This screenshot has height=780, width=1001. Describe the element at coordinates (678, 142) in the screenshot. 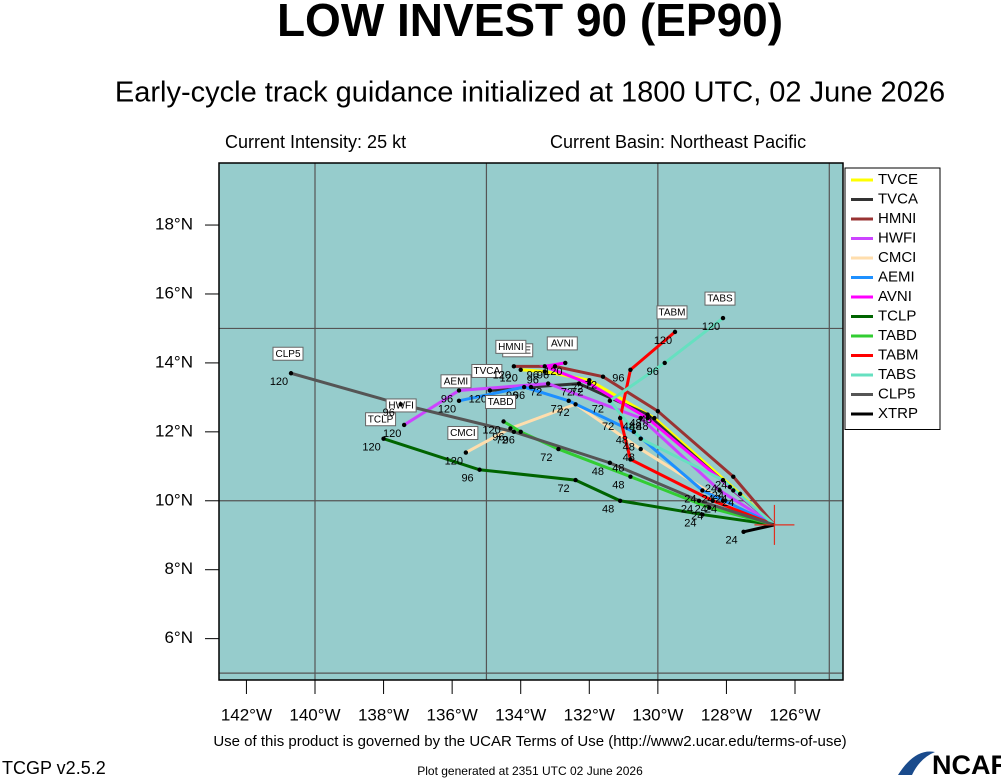

I see `basin: Current Basin: Northeast Pacific` at that location.